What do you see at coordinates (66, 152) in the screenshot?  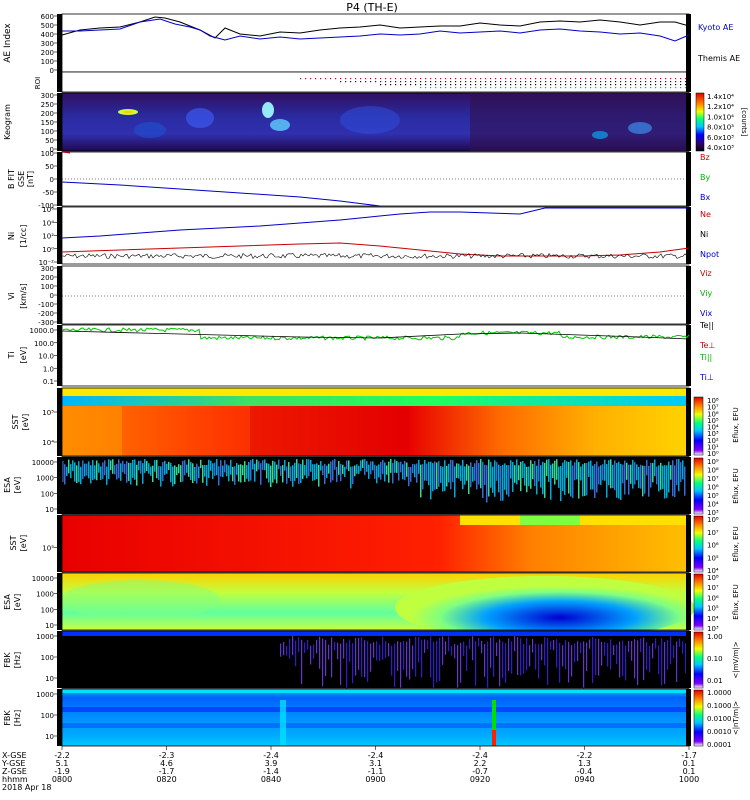 I see `bz-line` at bounding box center [66, 152].